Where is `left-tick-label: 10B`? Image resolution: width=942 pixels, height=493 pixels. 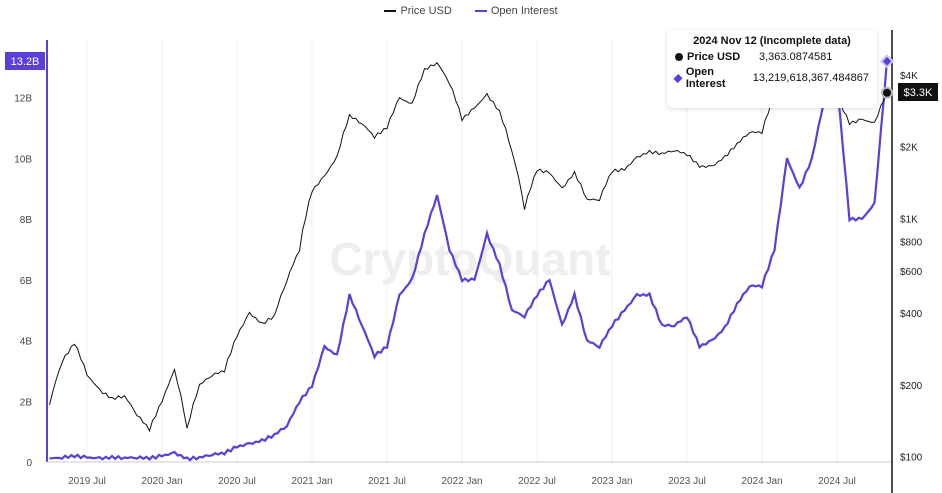 left-tick-label: 10B is located at coordinates (23, 159).